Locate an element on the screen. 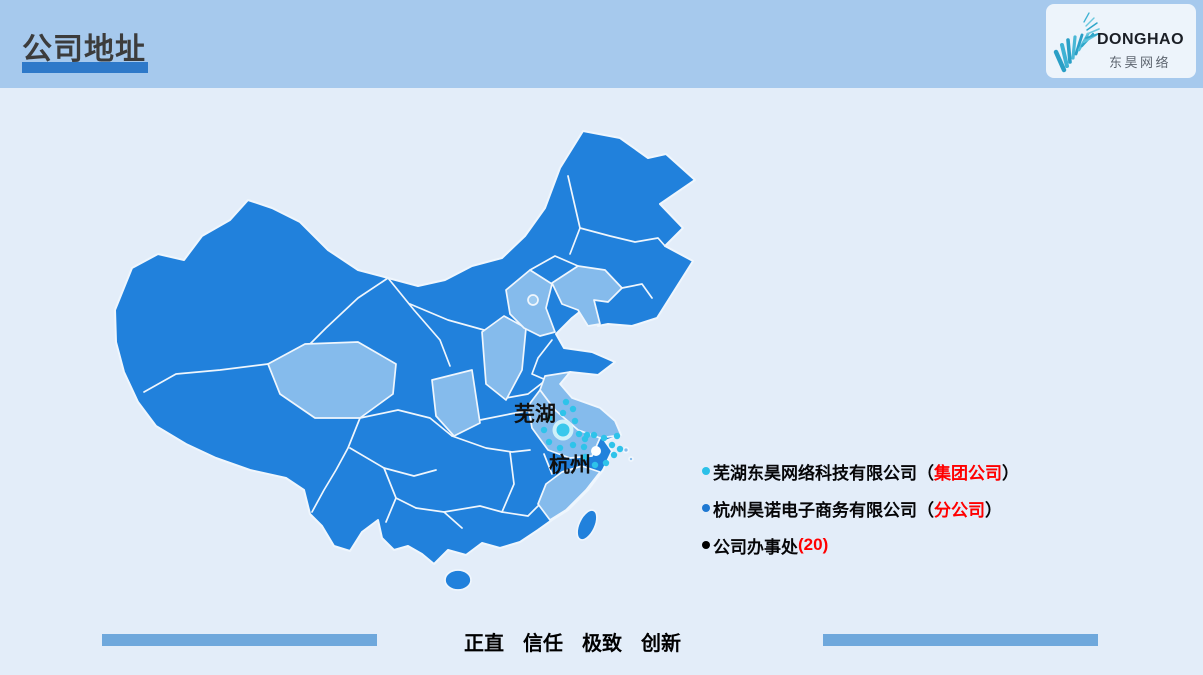  company-logo: DONGHAO 东昊网络 is located at coordinates (1121, 41).